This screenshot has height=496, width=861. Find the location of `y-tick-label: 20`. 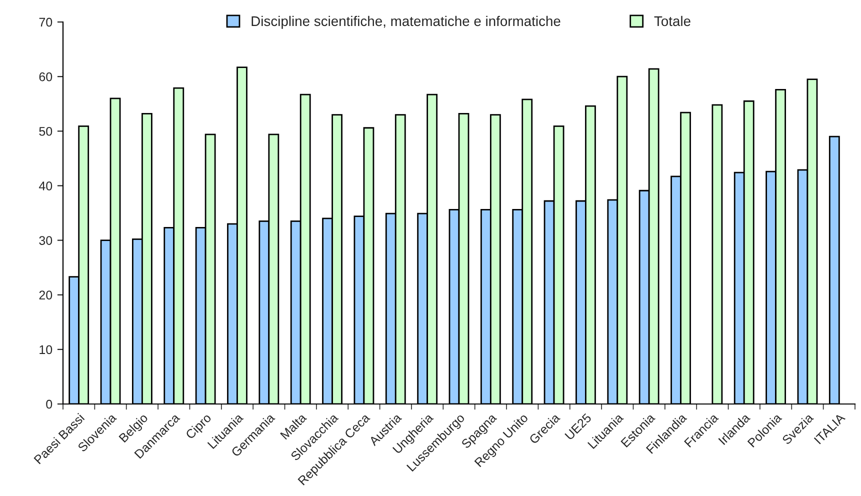

y-tick-label: 20 is located at coordinates (45, 295).